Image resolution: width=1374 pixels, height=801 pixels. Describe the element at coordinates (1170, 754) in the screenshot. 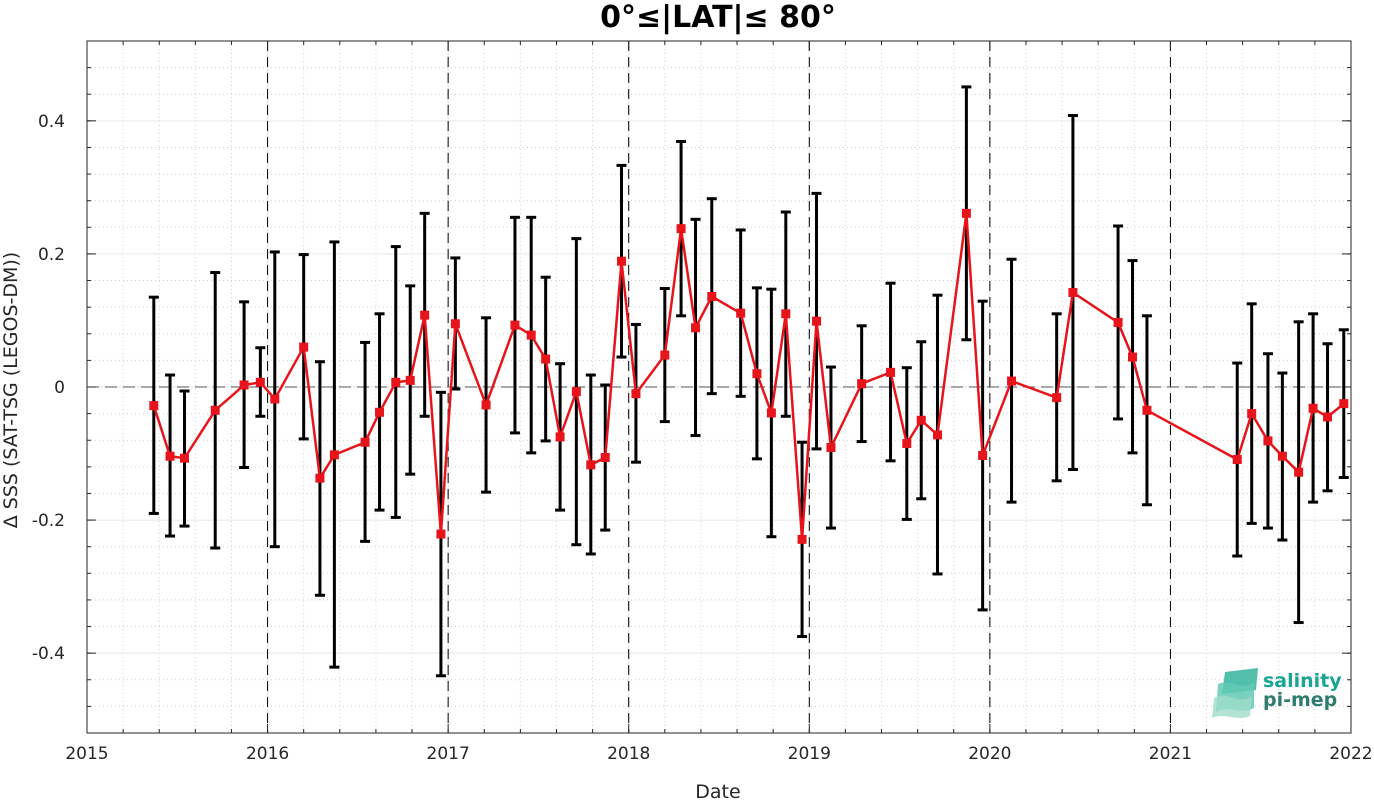

I see `x-tick-label: 2021` at that location.